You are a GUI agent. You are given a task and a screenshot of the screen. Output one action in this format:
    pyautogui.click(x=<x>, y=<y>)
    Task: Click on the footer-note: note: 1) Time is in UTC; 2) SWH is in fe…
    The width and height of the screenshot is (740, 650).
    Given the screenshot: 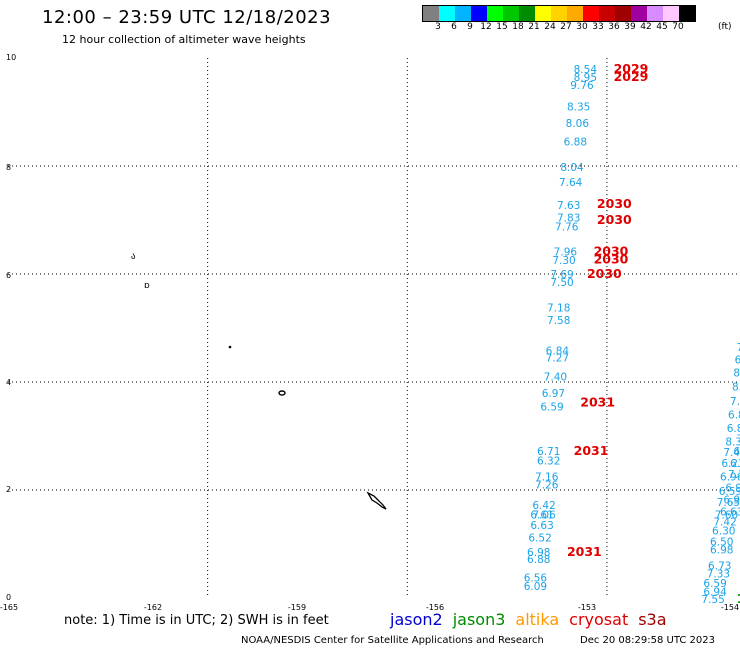 What is the action you would take?
    pyautogui.click(x=196, y=620)
    